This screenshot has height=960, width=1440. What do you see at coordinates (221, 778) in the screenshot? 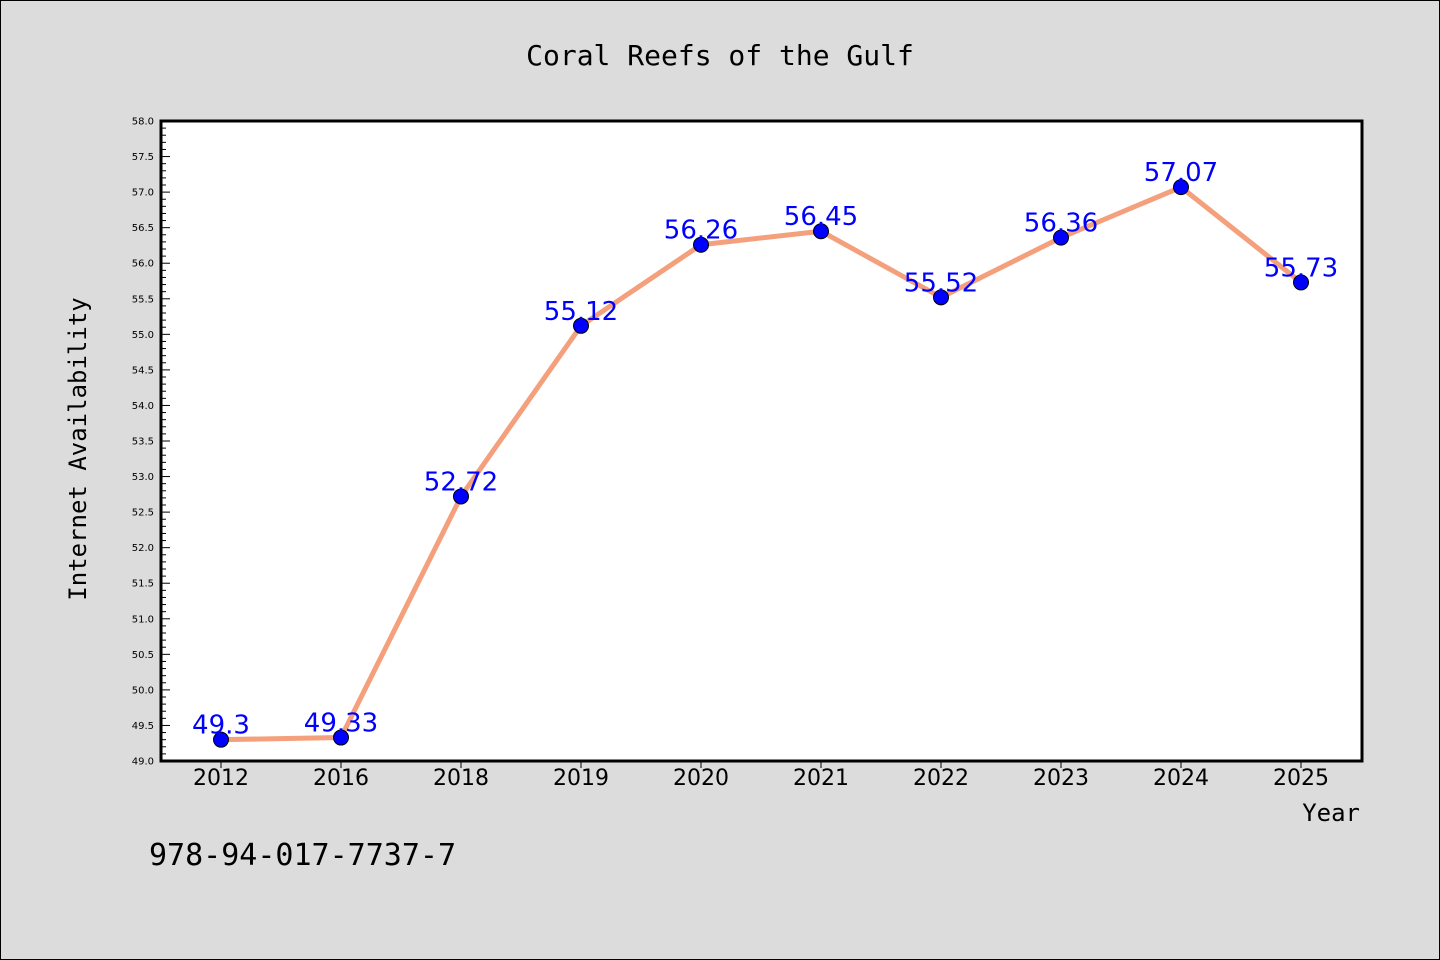
I see `x-tick-label: 2012` at bounding box center [221, 778].